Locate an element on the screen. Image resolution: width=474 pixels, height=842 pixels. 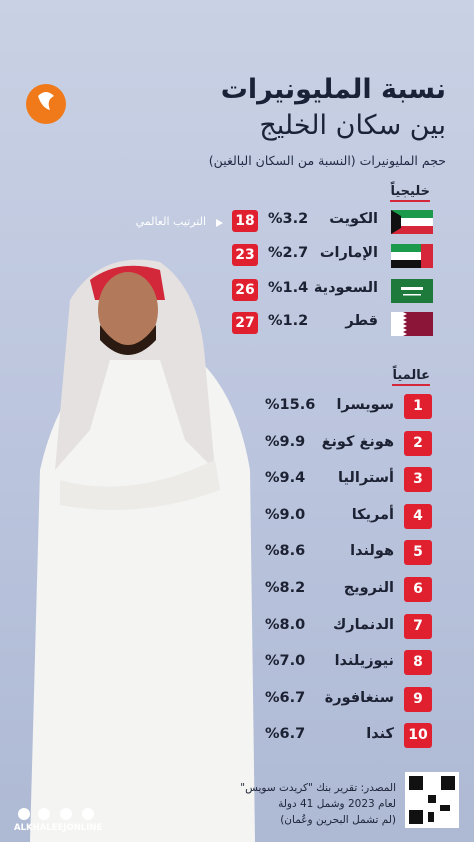
source: المصدر: تقرير بنك "كريدت سويس" is located at coordinates (318, 788).